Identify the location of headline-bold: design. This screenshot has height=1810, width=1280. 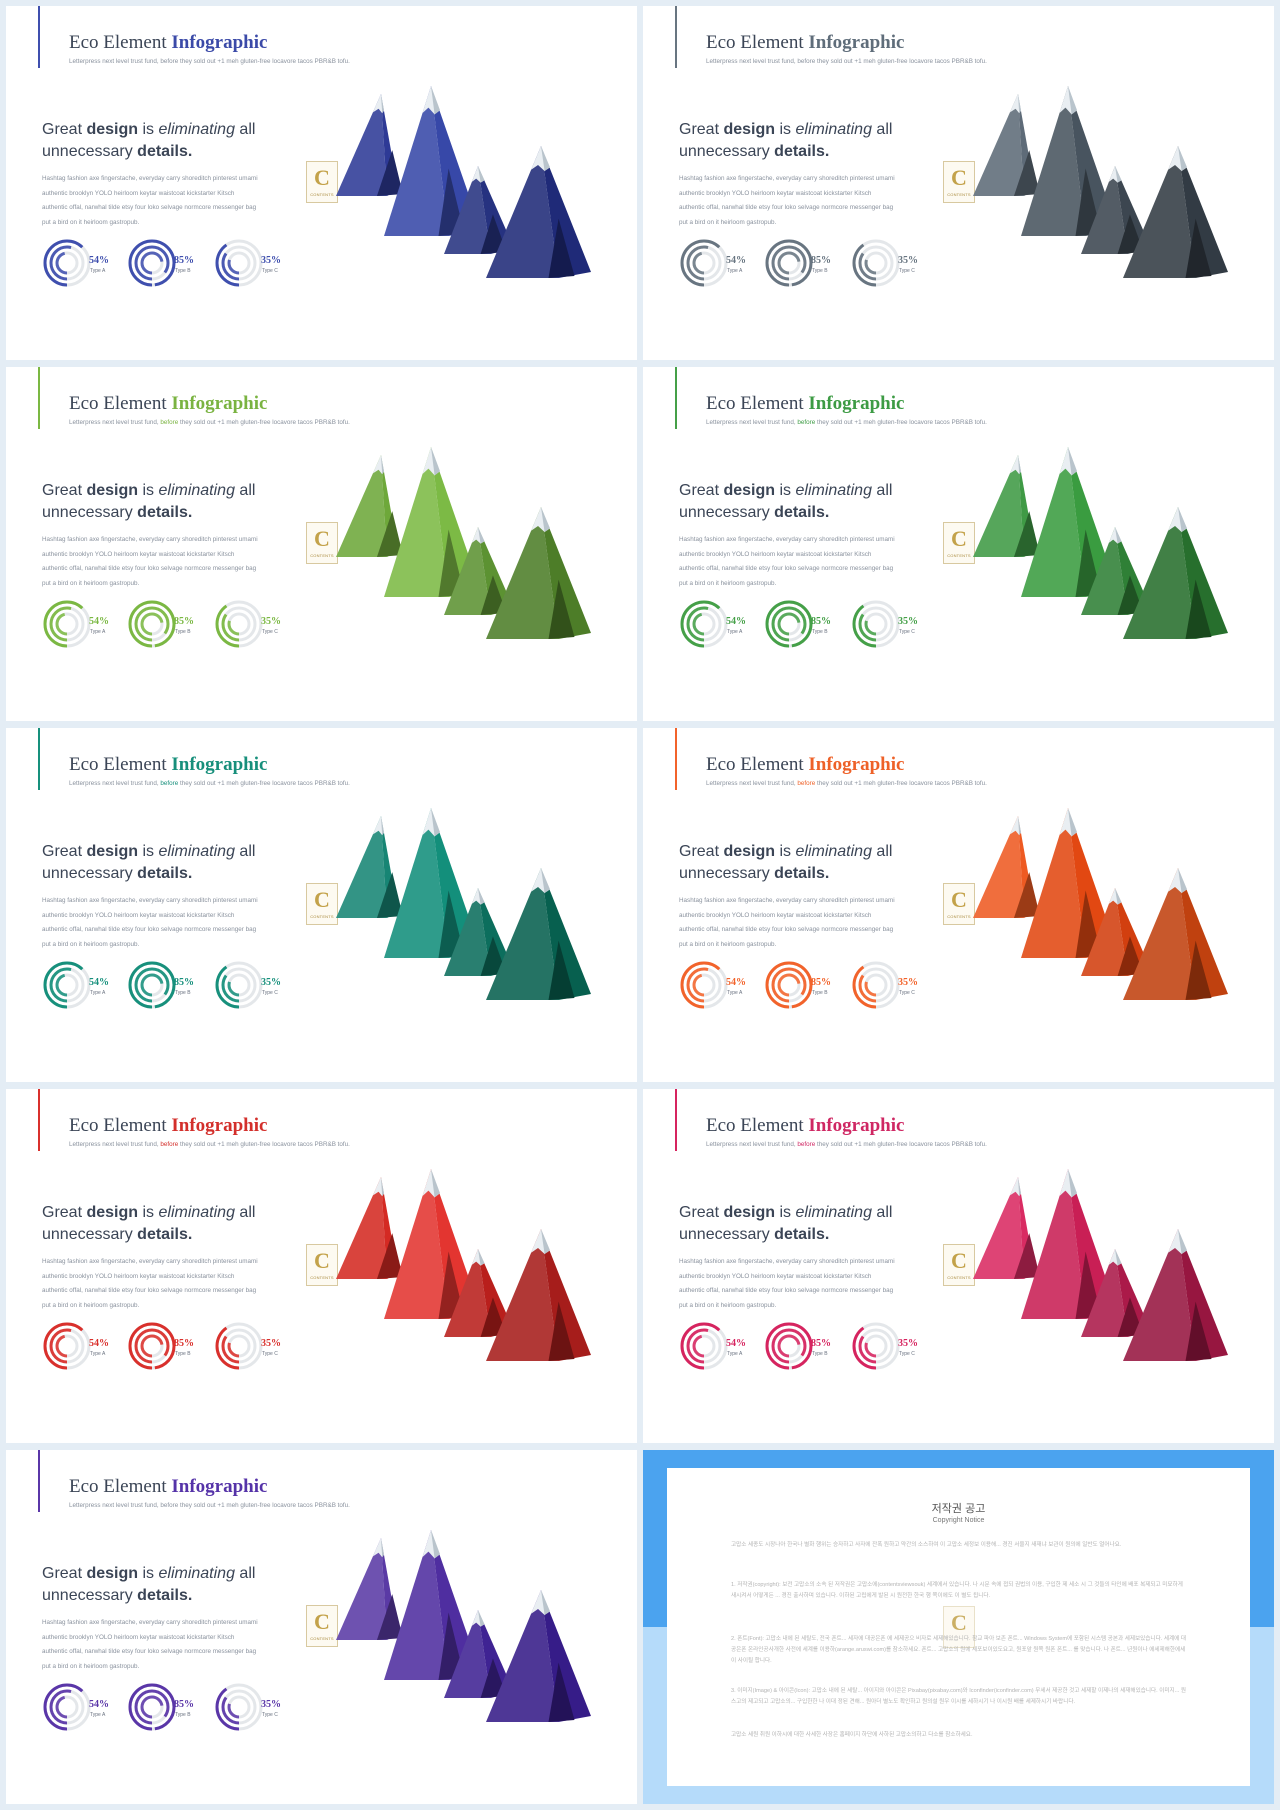
(112, 129).